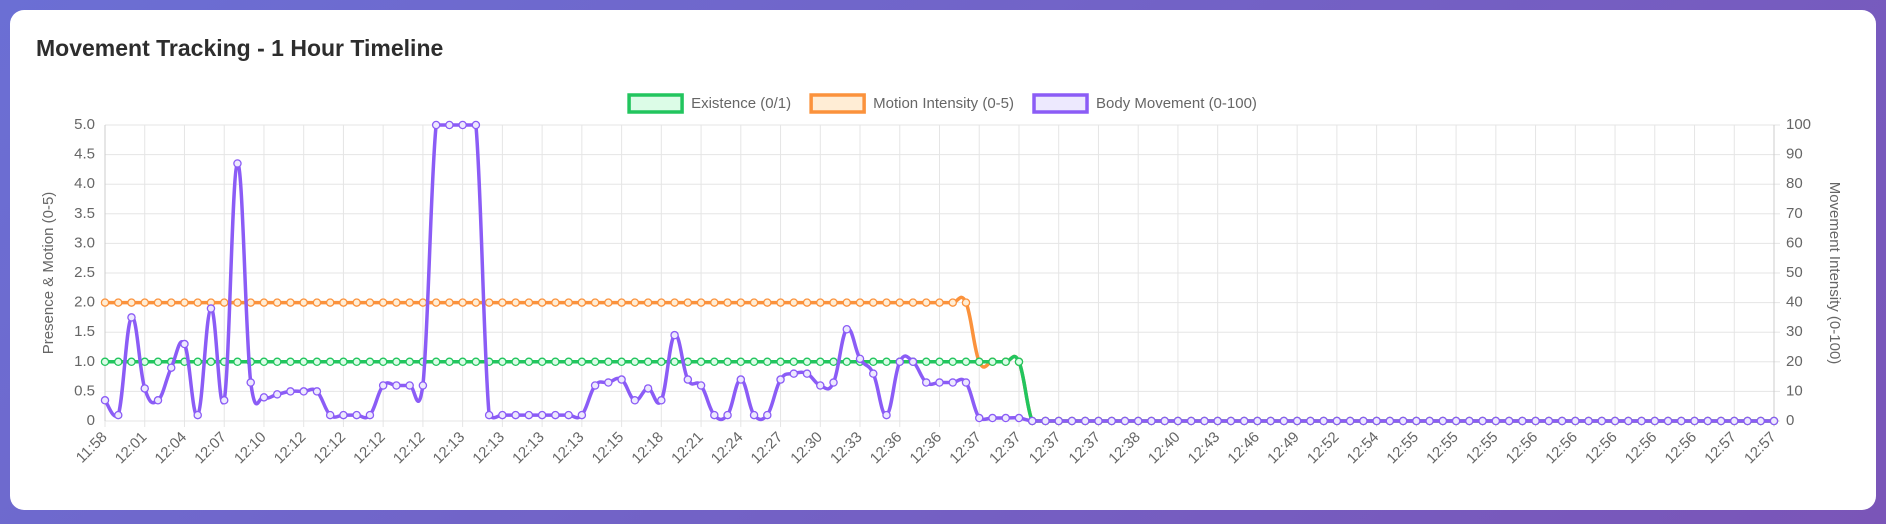  What do you see at coordinates (92, 448) in the screenshot?
I see `x-tick-label: 11:58` at bounding box center [92, 448].